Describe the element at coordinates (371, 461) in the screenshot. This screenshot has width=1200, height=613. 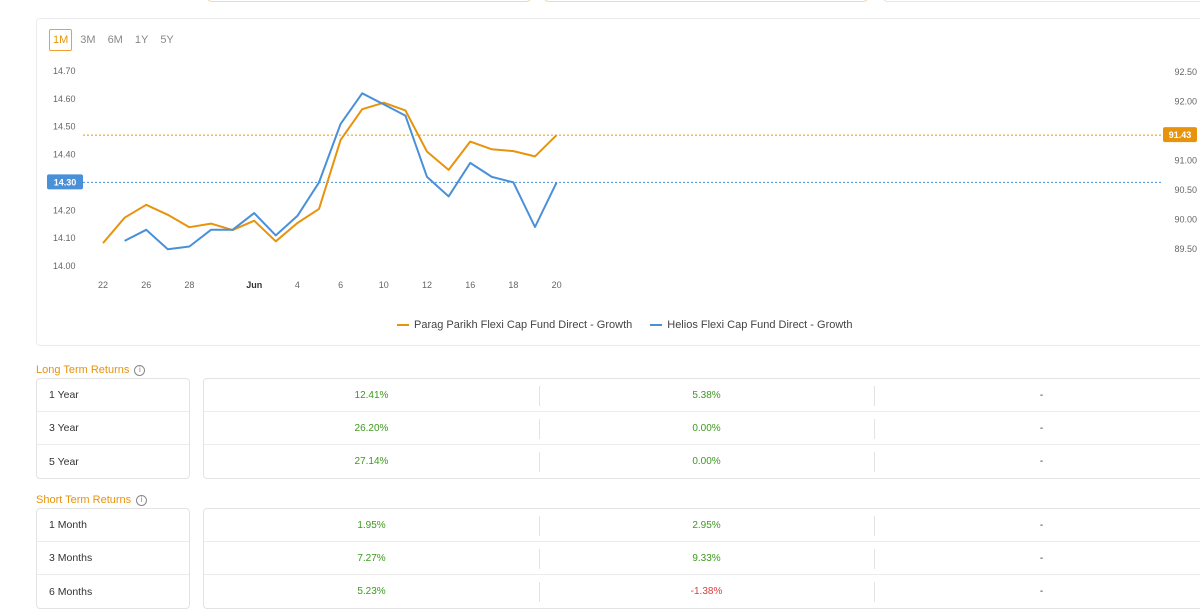
I see `return-value: 27.14%` at that location.